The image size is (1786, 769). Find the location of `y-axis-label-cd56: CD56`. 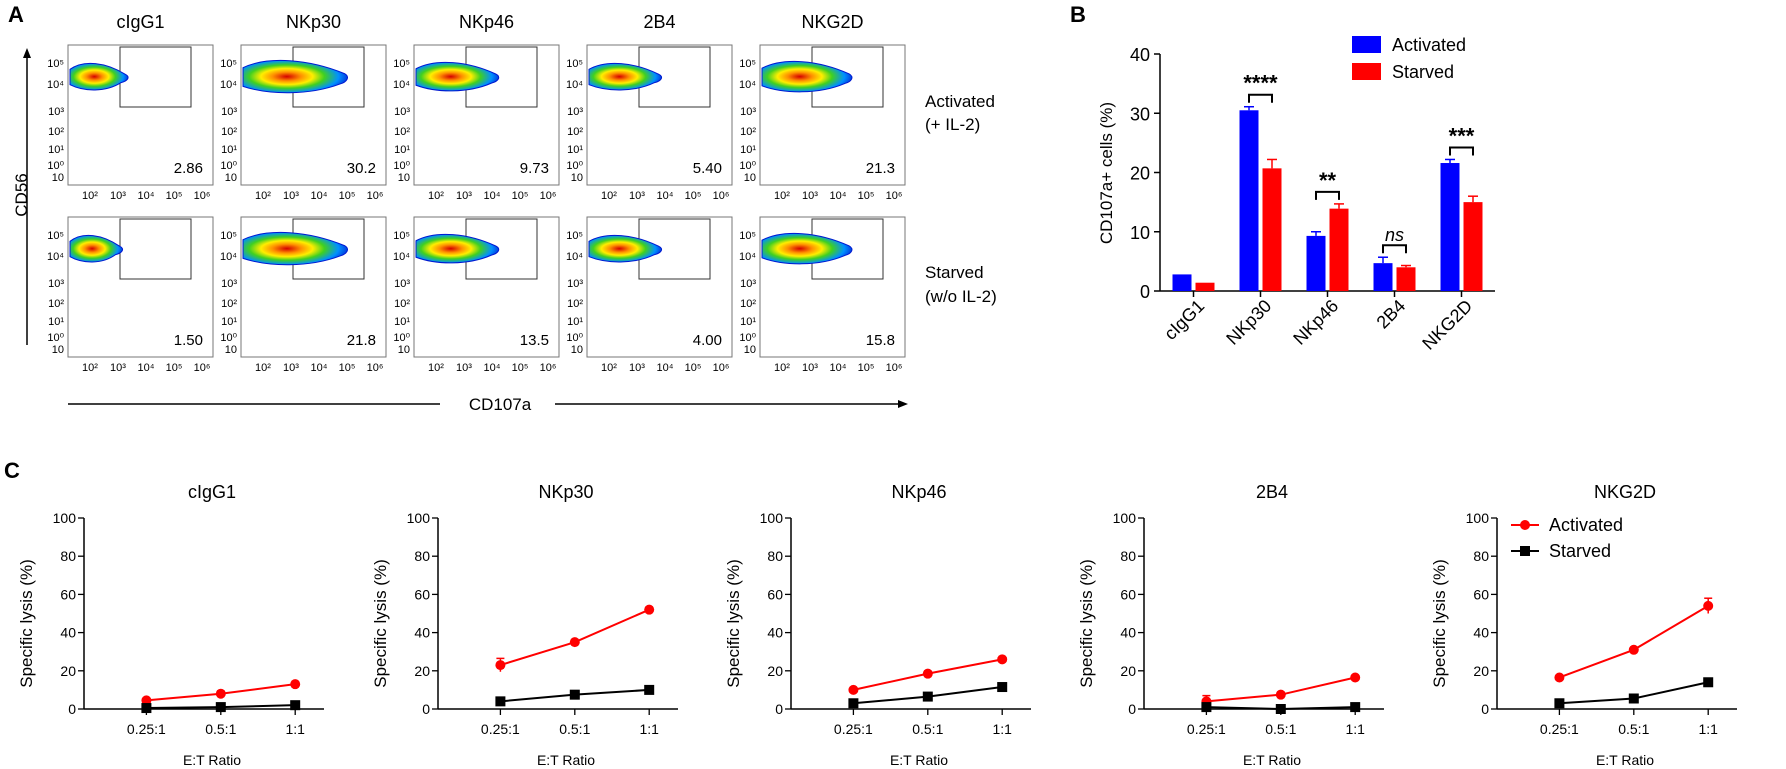

y-axis-label-cd56: CD56 is located at coordinates (21, 194).